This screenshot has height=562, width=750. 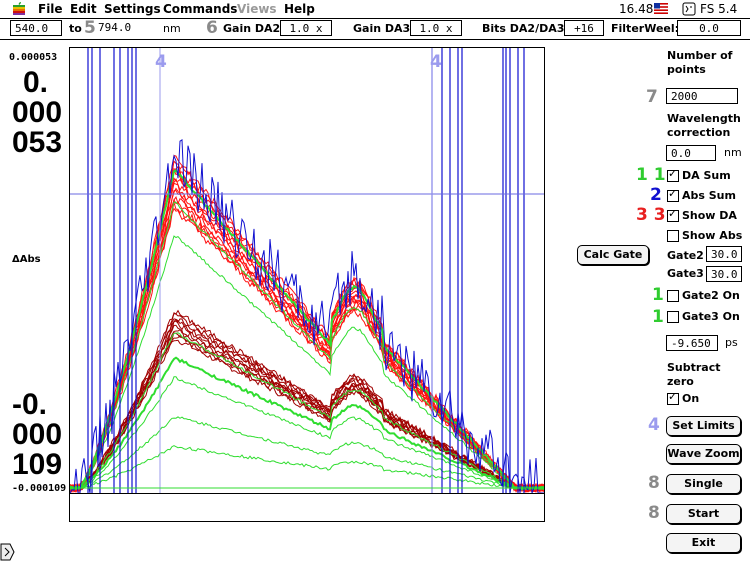 I want to click on ps-unit: ps, so click(x=731, y=342).